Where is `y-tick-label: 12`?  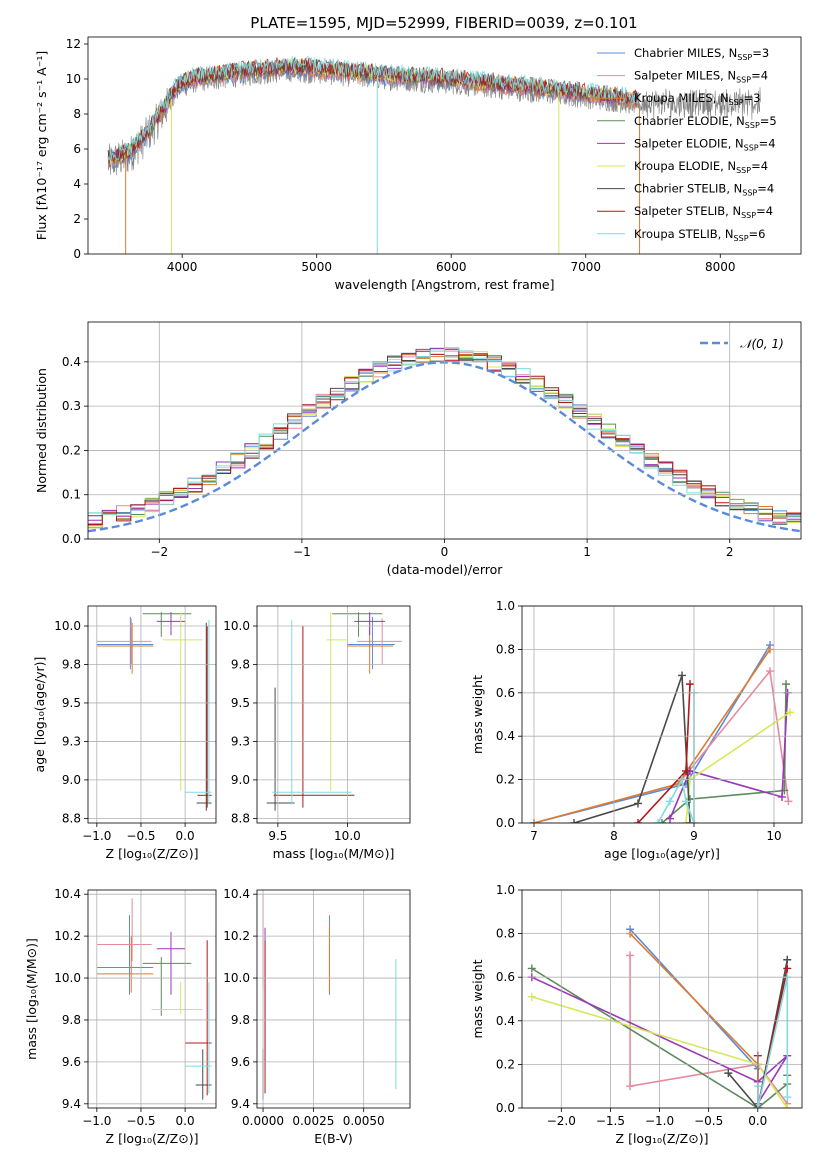 y-tick-label: 12 is located at coordinates (73, 44).